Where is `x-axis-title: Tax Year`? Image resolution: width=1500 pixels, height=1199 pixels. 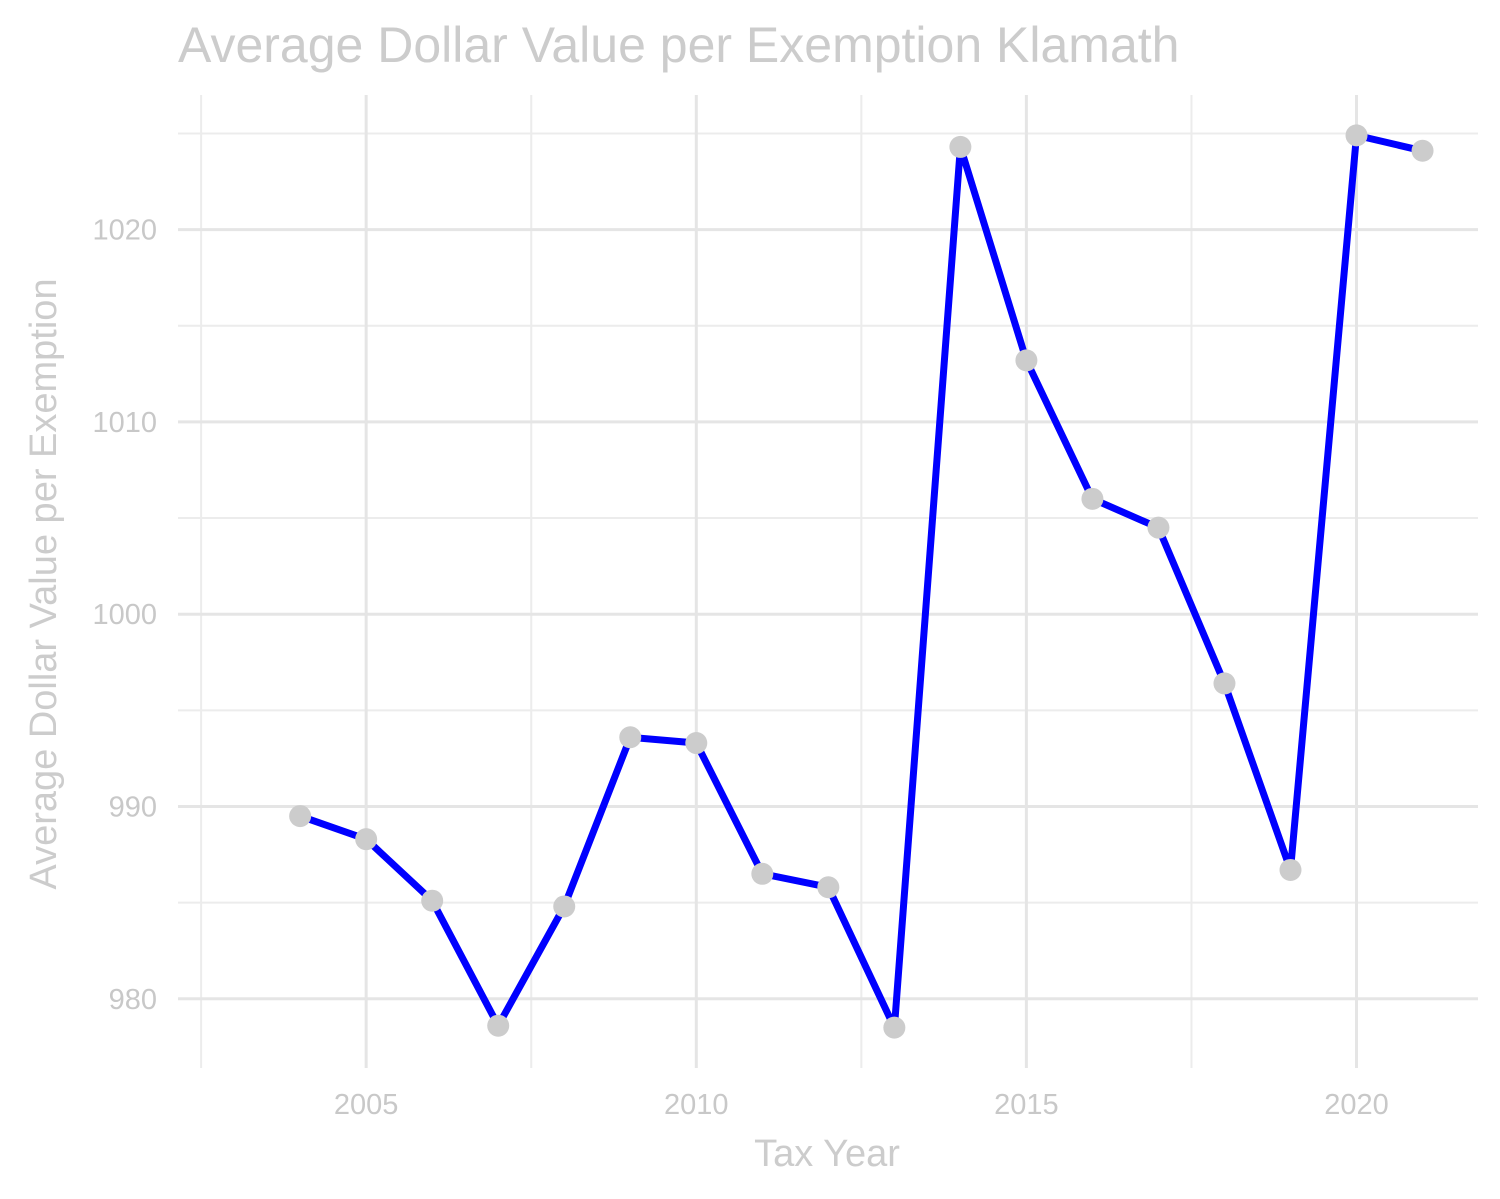
x-axis-title: Tax Year is located at coordinates (827, 1154).